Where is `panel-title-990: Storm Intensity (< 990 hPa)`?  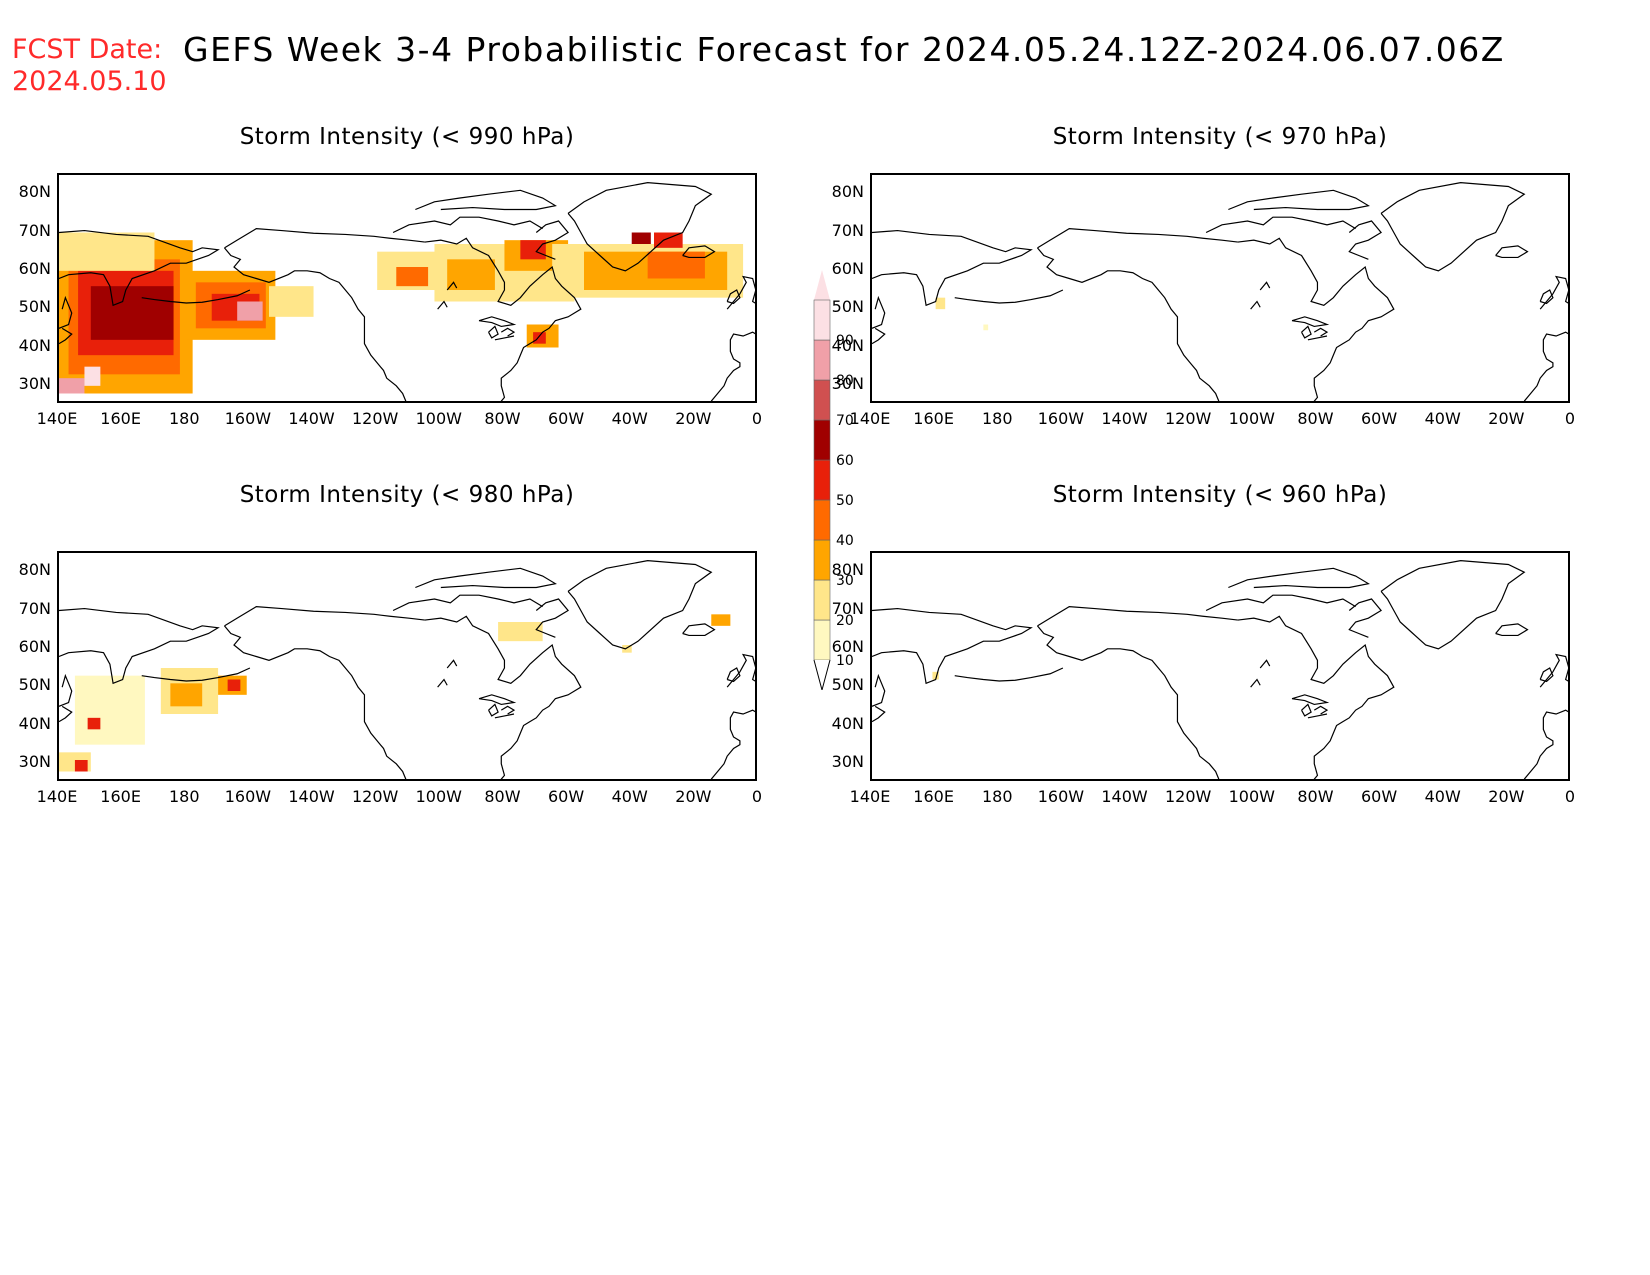 panel-title-990: Storm Intensity (< 990 hPa) is located at coordinates (407, 137).